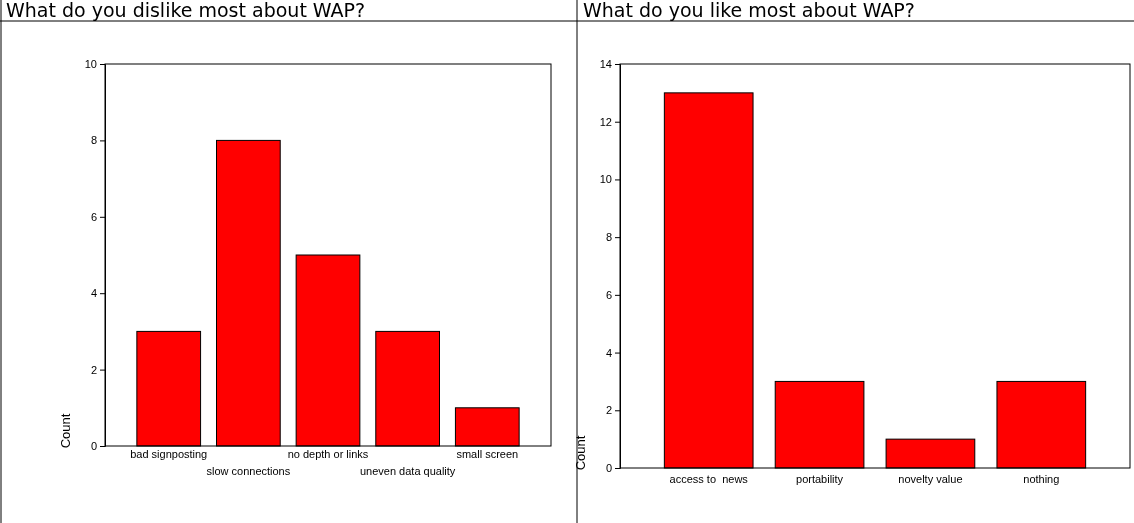 The height and width of the screenshot is (523, 1134). What do you see at coordinates (487, 454) in the screenshot?
I see `x-tick-label: small screen` at bounding box center [487, 454].